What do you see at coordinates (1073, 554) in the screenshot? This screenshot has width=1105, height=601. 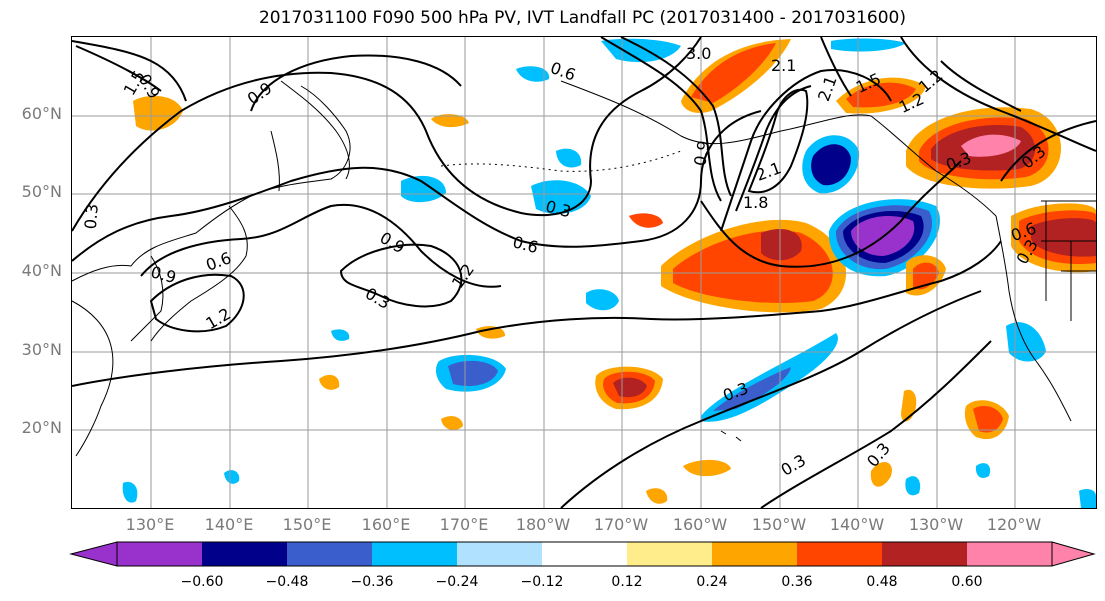 I see `colorbar-extend-right` at bounding box center [1073, 554].